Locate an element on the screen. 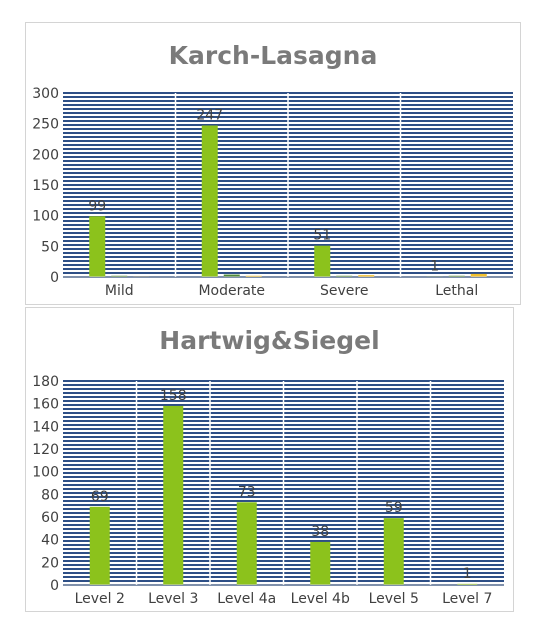  y-tick-label: 50 is located at coordinates (50, 247).